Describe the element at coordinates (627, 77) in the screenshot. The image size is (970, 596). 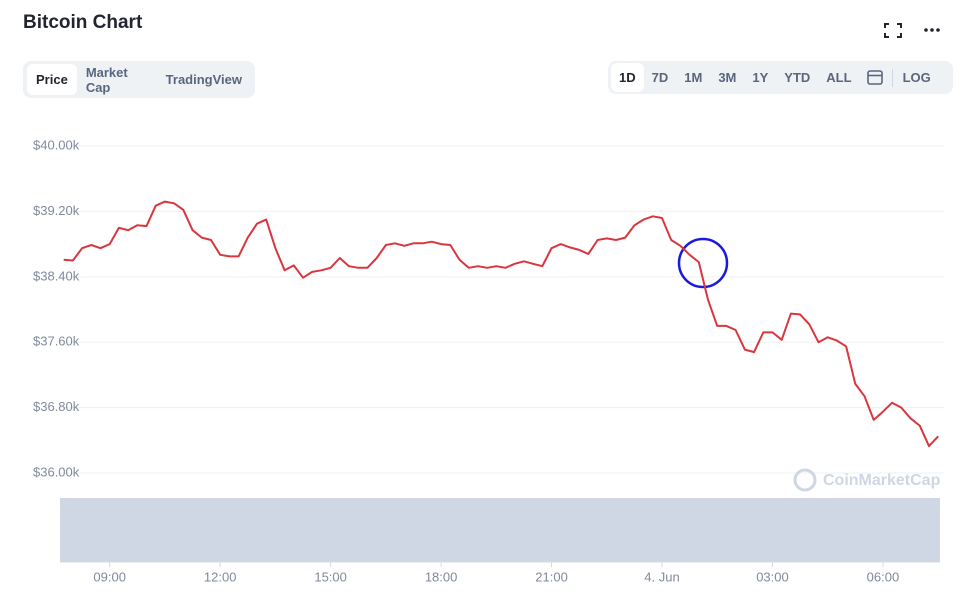
I see `range-button: 1D` at that location.